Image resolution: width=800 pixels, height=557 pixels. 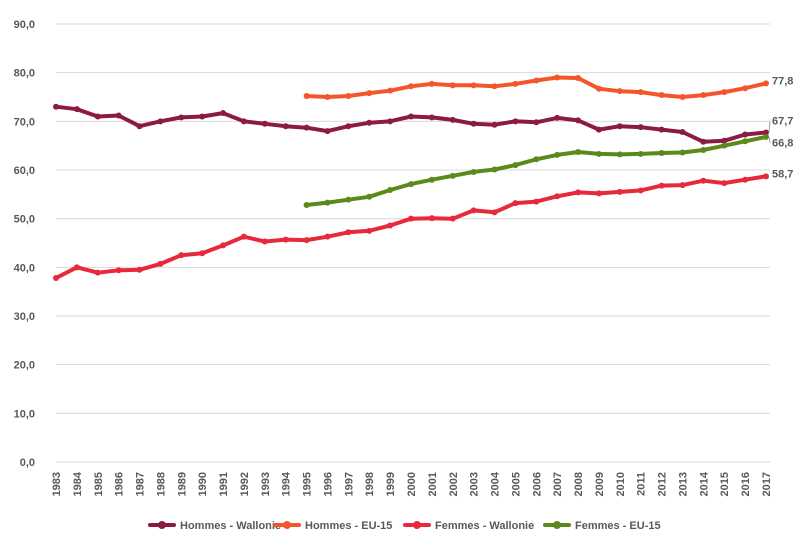 What do you see at coordinates (24, 122) in the screenshot?
I see `y-tick-label: 70,0` at bounding box center [24, 122].